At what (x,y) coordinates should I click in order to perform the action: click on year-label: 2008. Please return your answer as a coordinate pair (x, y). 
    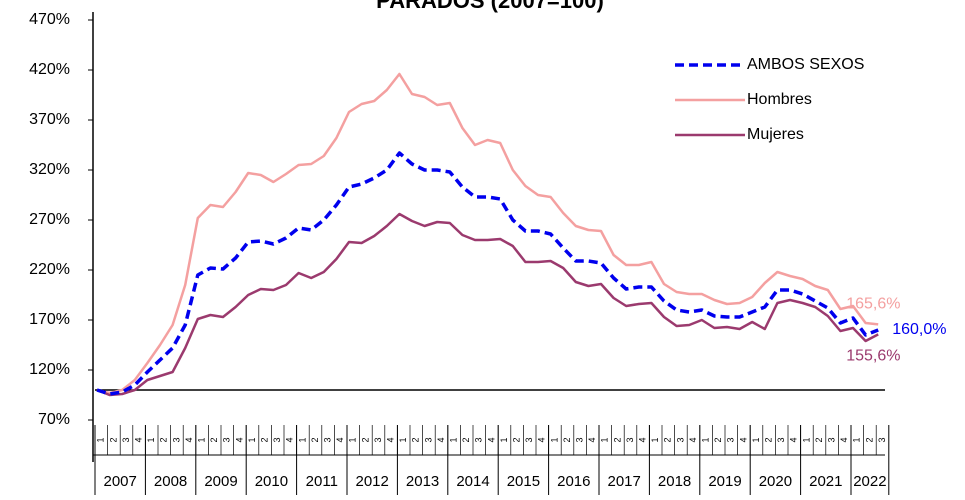
    Looking at the image, I should click on (170, 481).